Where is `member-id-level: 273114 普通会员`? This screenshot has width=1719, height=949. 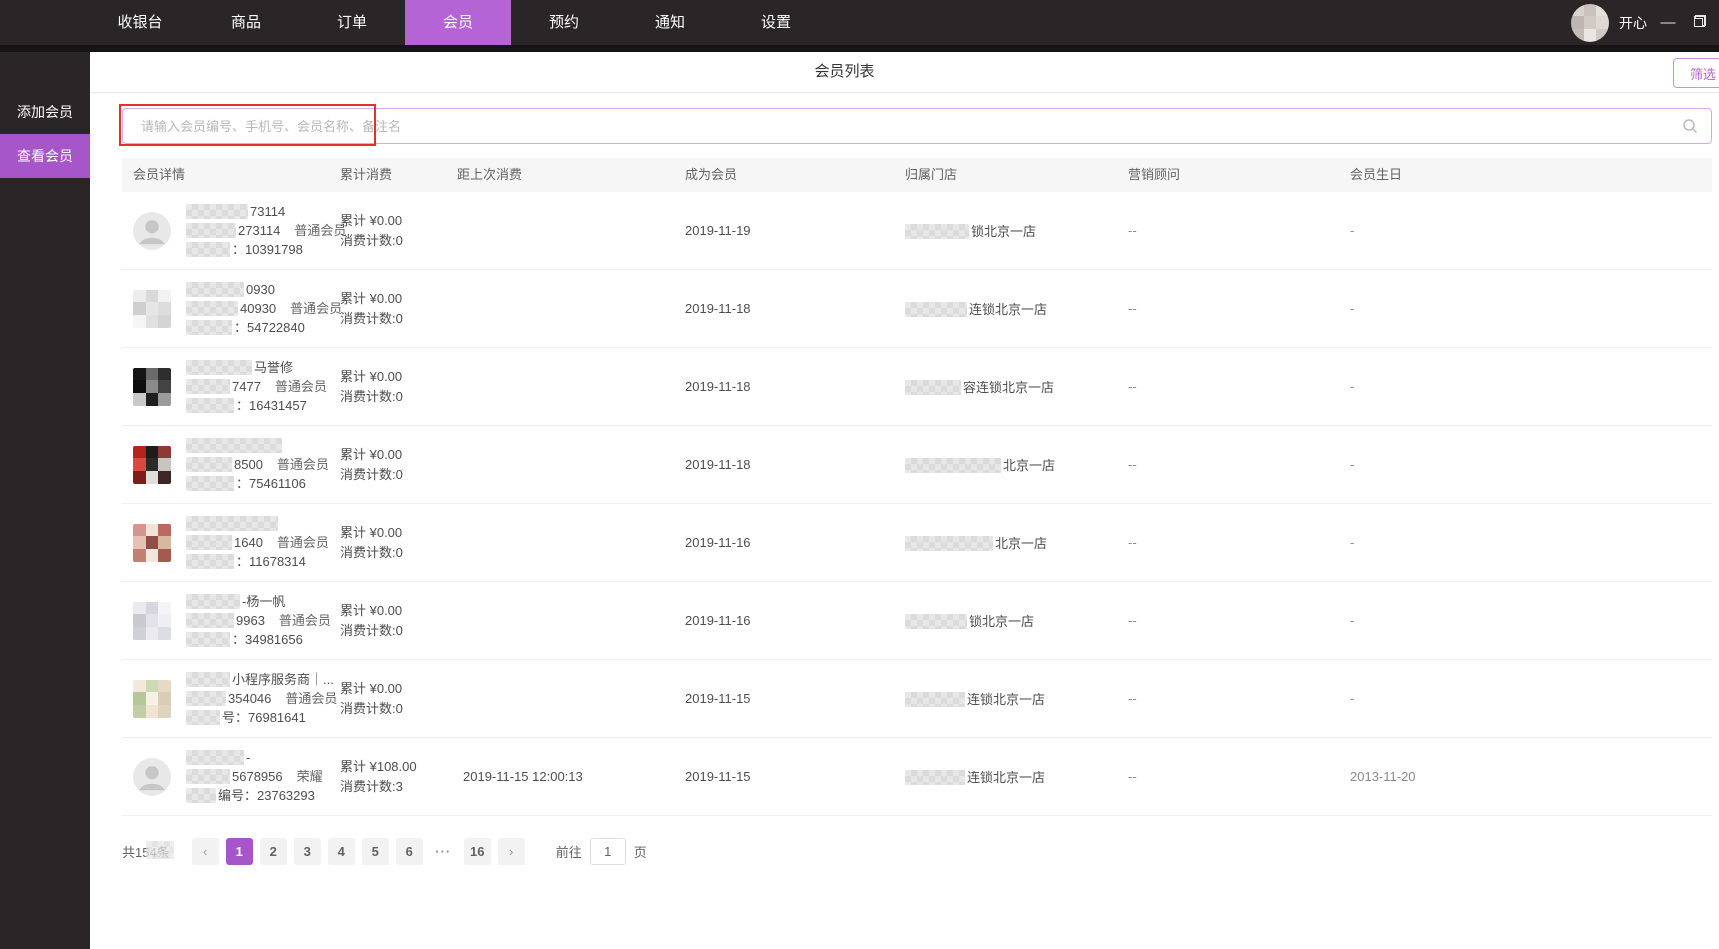
member-id-level: 273114 普通会员 is located at coordinates (266, 230).